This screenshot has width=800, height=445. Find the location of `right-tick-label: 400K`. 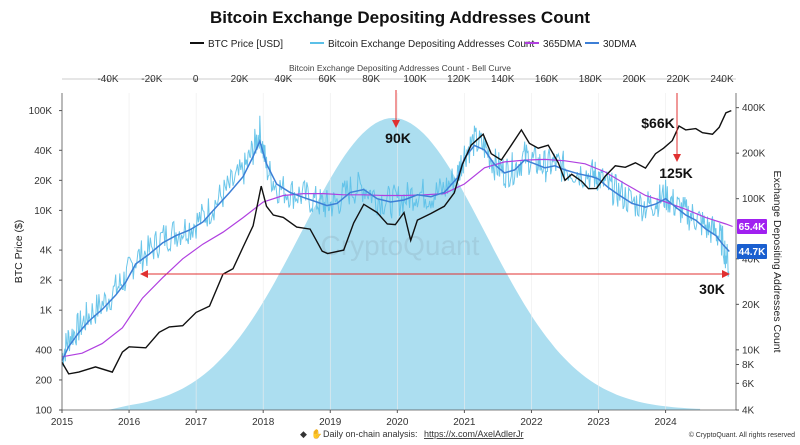

right-tick-label: 400K is located at coordinates (754, 108).